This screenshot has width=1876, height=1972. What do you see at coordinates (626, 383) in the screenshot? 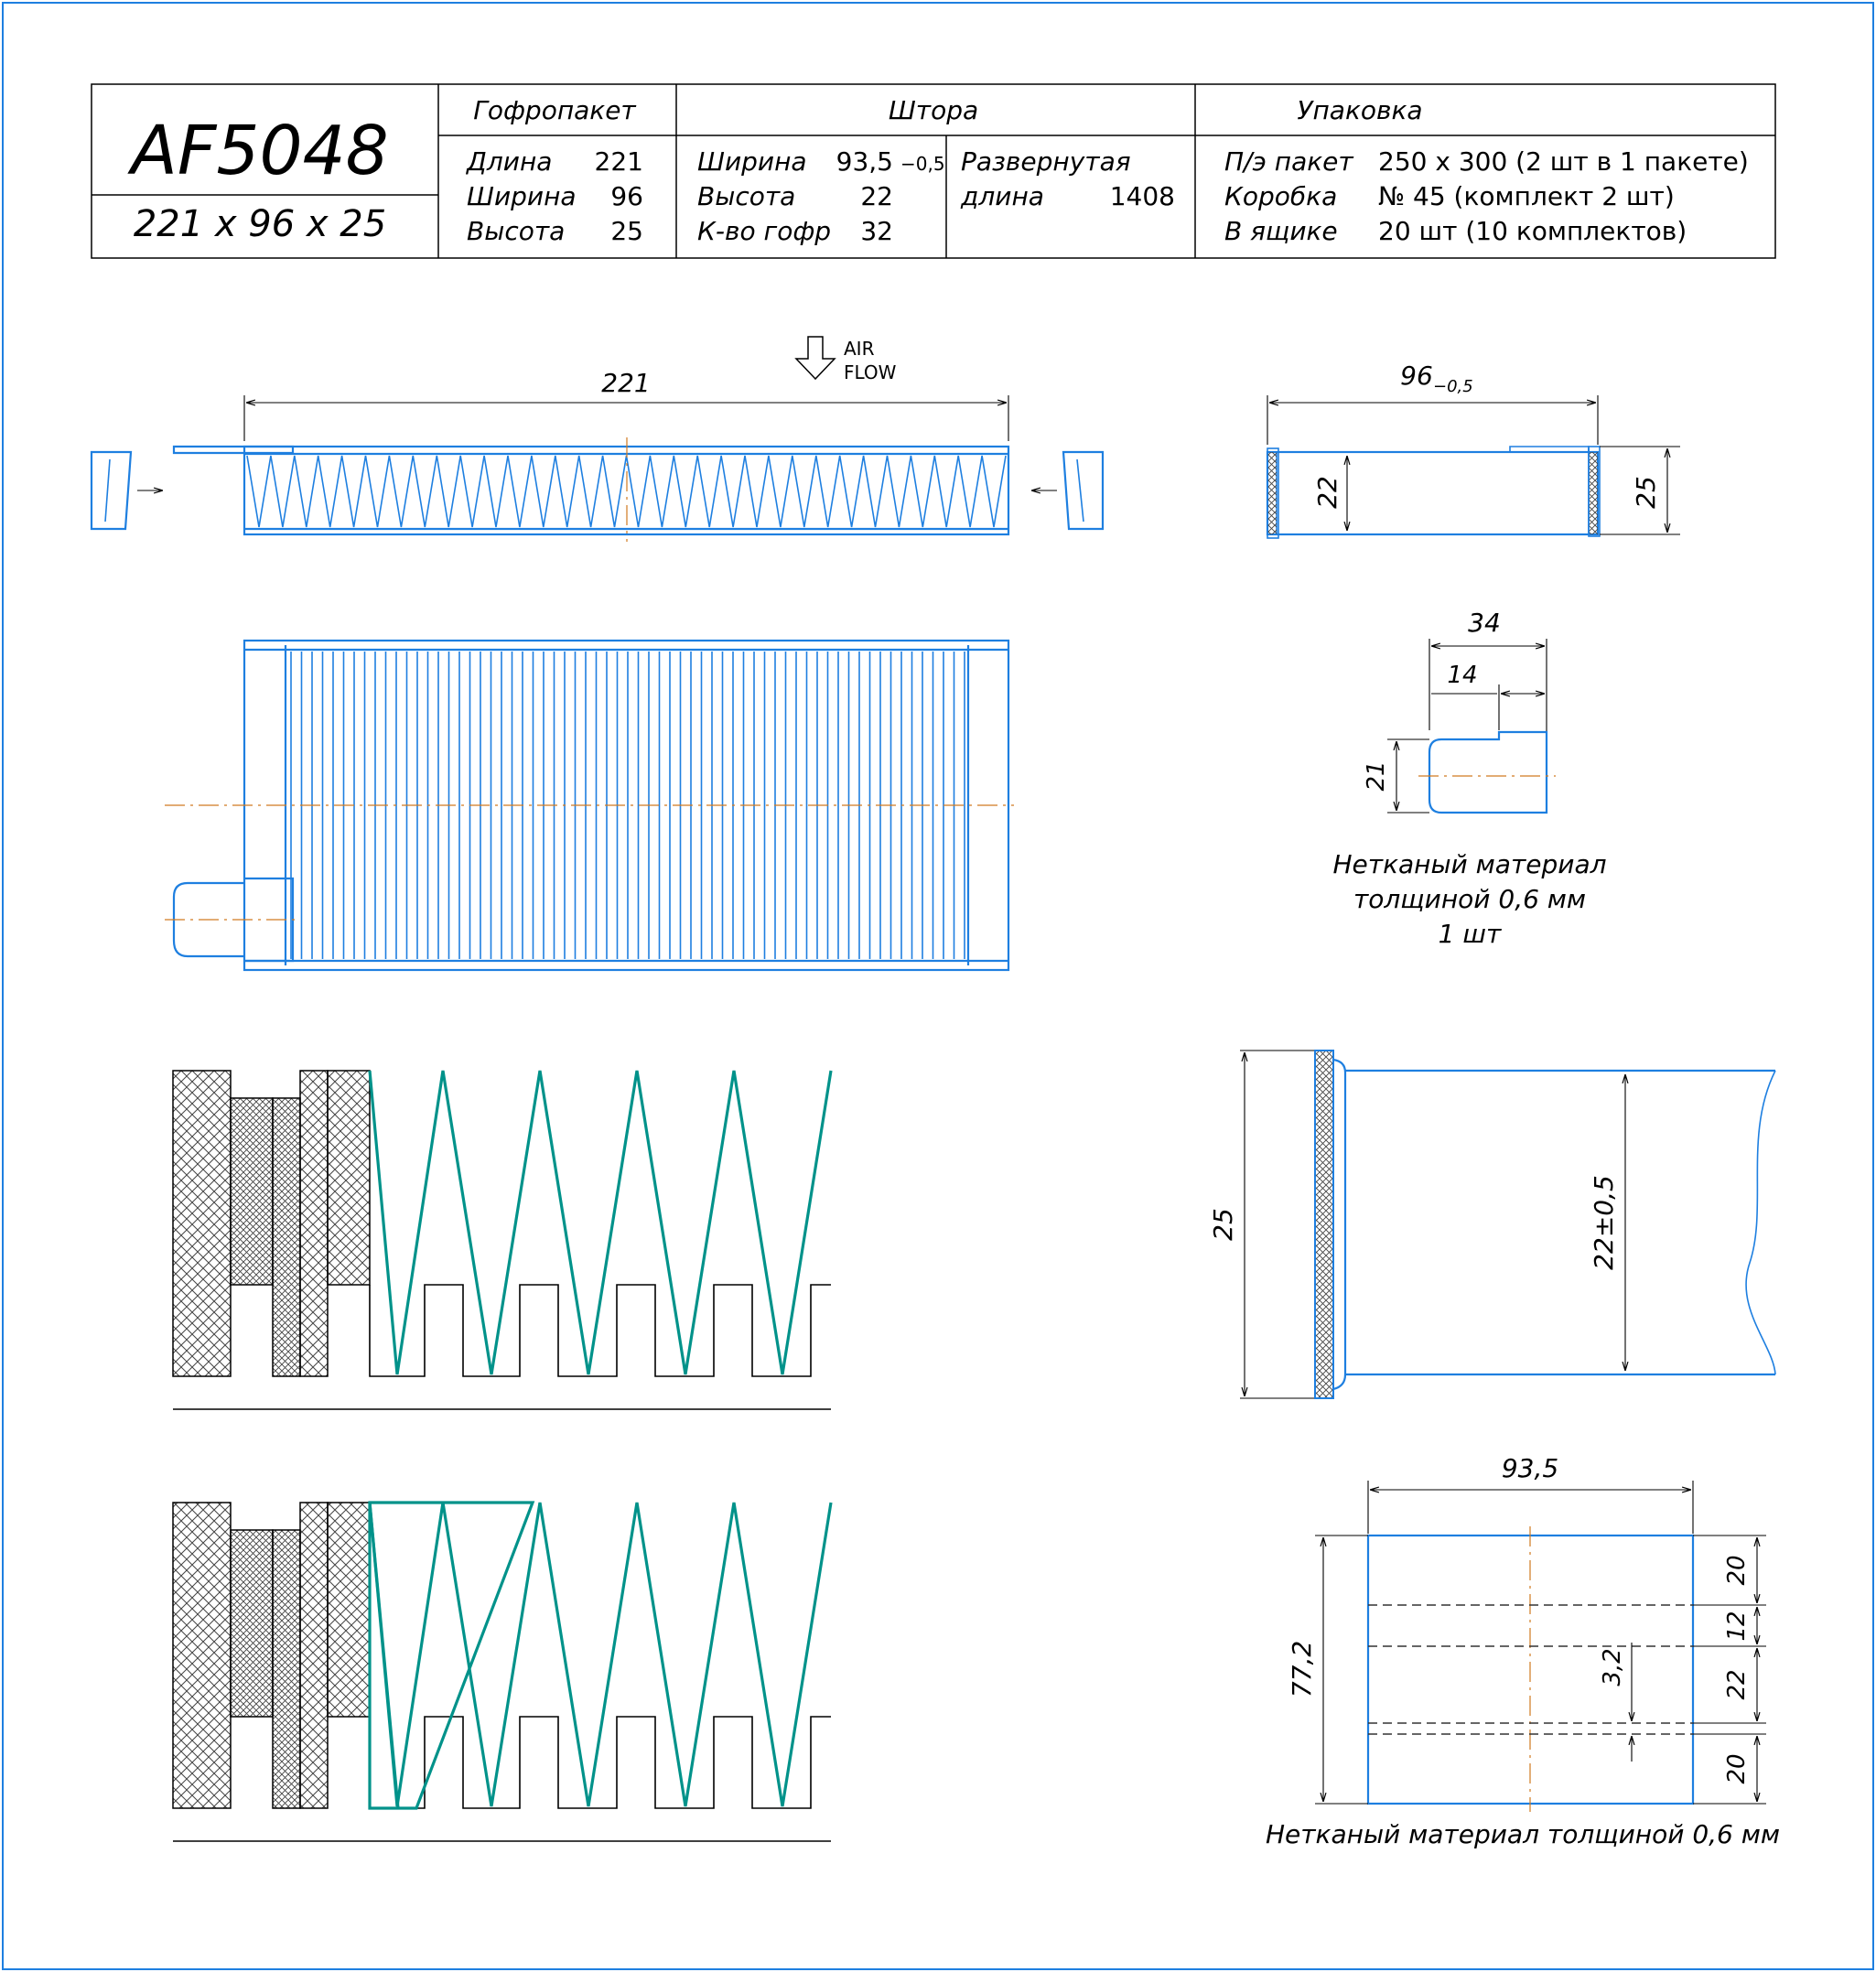
I see `dim-221: 221` at bounding box center [626, 383].